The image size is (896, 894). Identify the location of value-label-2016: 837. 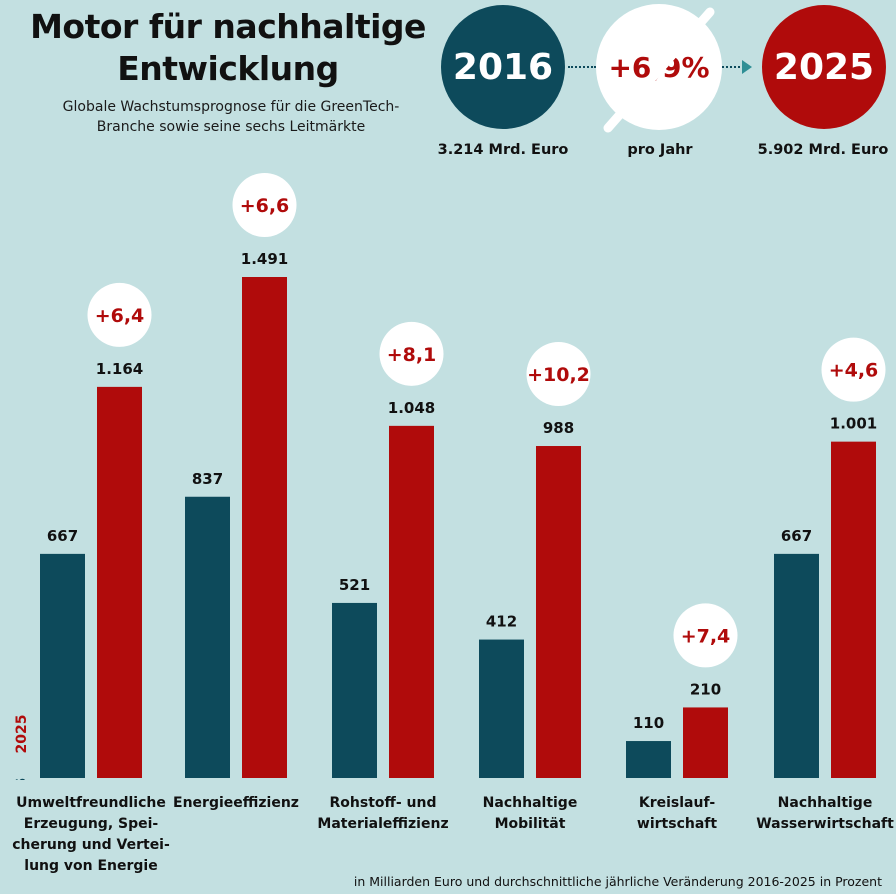
(207, 479).